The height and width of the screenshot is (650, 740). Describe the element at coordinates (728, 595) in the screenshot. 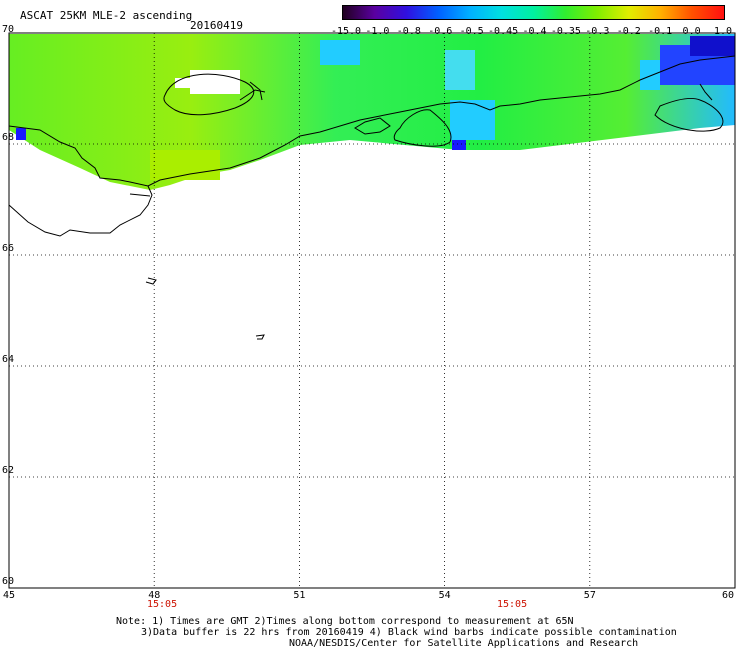

I see `longitude-label: 60` at that location.